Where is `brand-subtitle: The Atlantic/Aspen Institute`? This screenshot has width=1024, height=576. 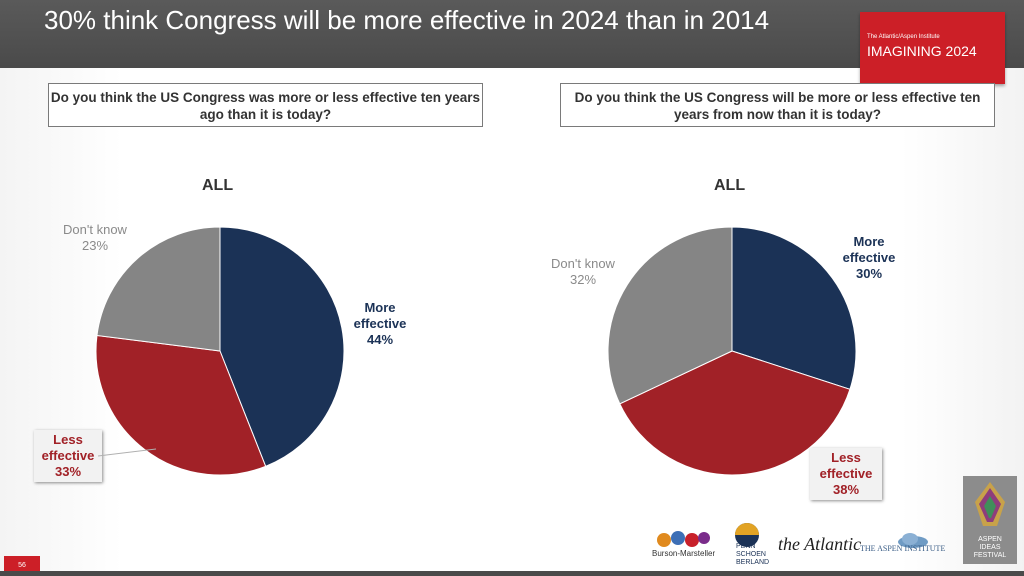
brand-subtitle: The Atlantic/Aspen Institute is located at coordinates (903, 37).